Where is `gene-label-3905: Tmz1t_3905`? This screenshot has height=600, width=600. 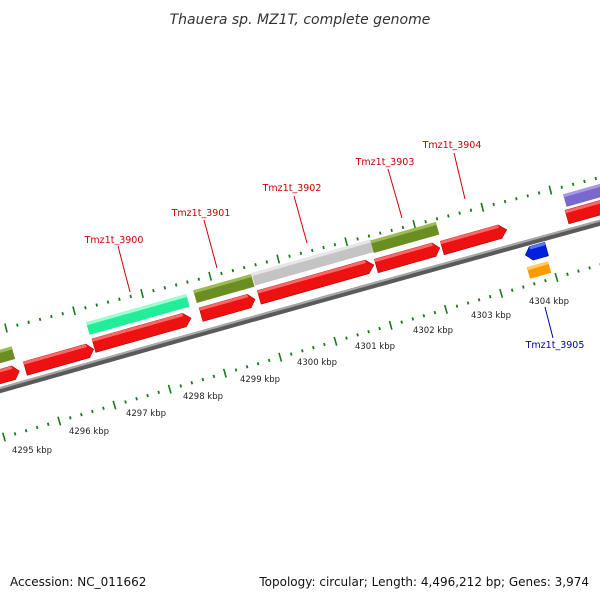
gene-label-3905: Tmz1t_3905 is located at coordinates (555, 345).